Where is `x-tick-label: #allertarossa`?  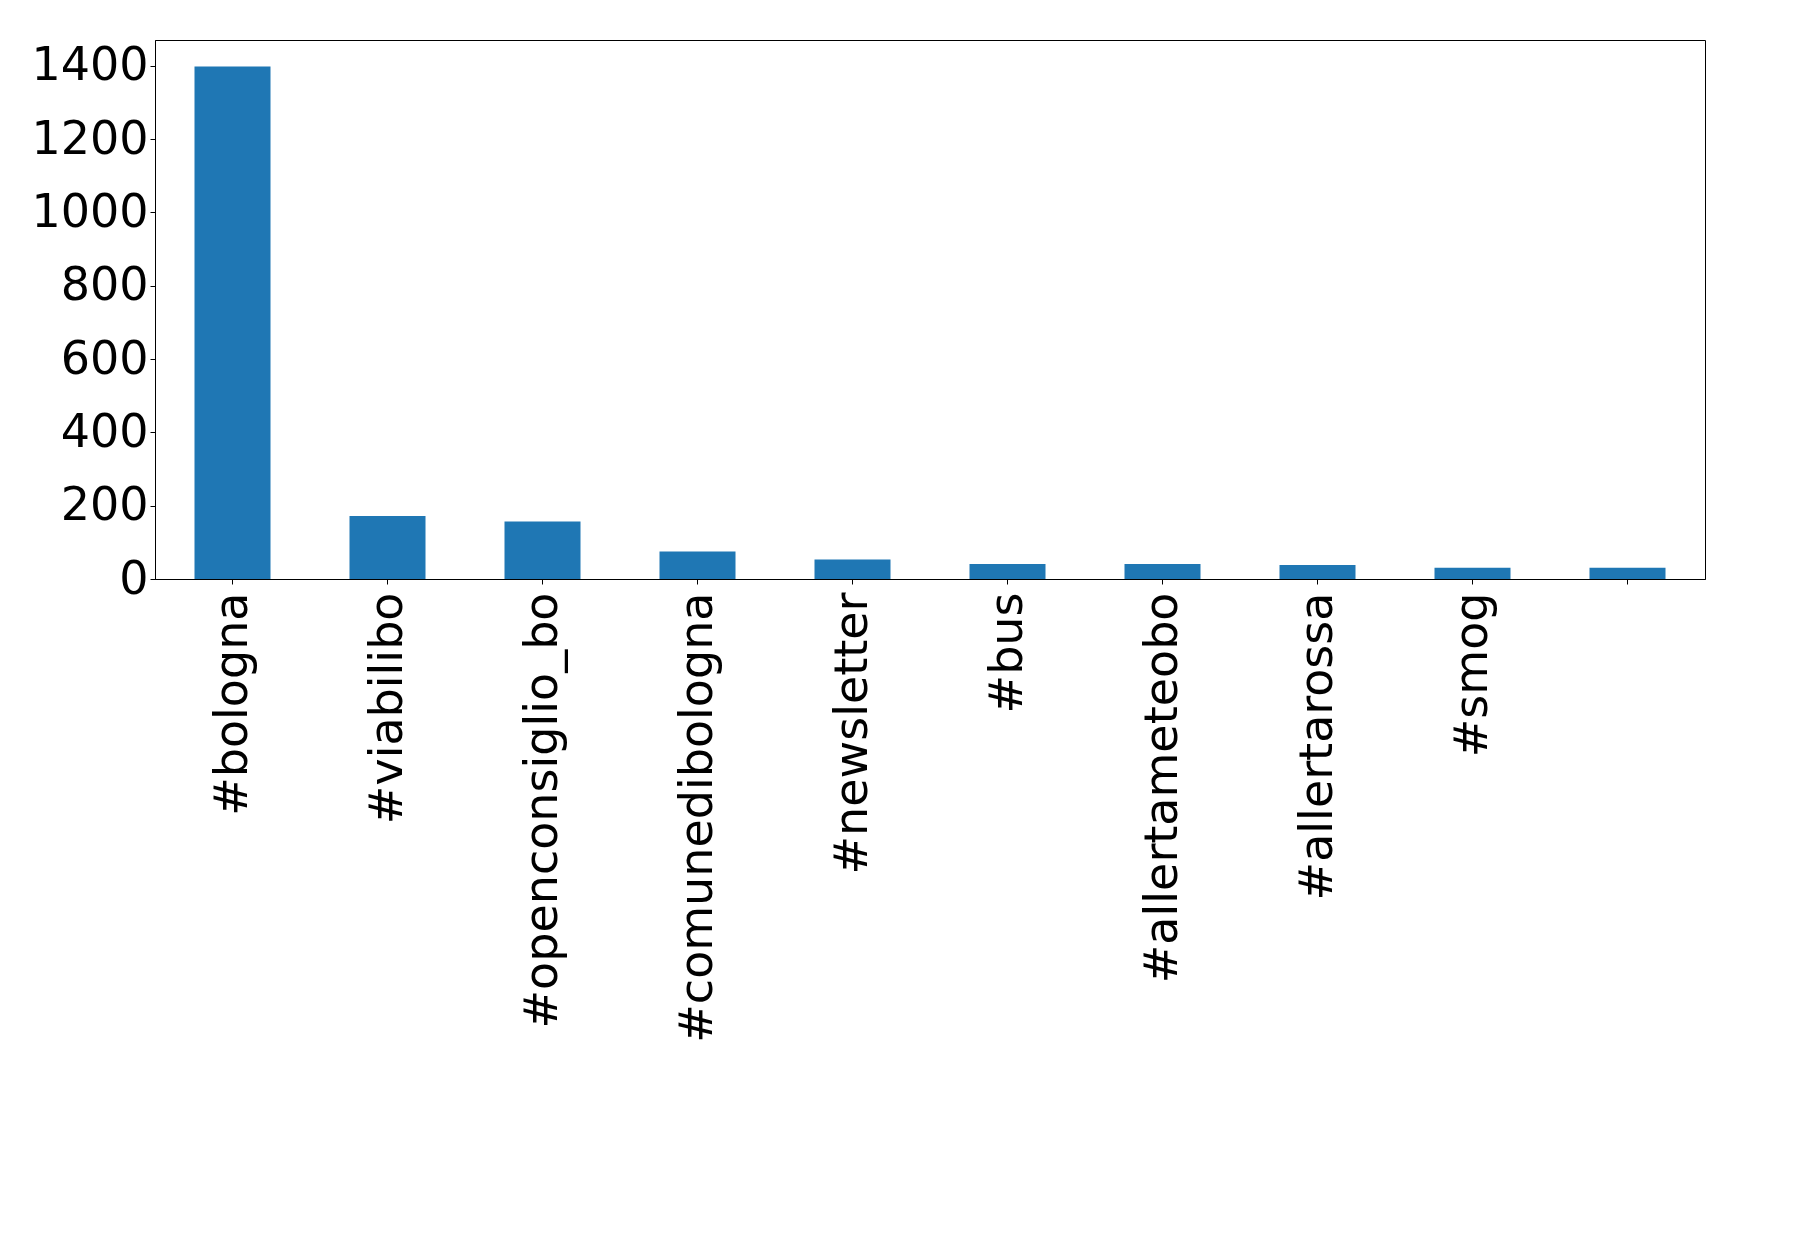 x-tick-label: #allertarossa is located at coordinates (1315, 746).